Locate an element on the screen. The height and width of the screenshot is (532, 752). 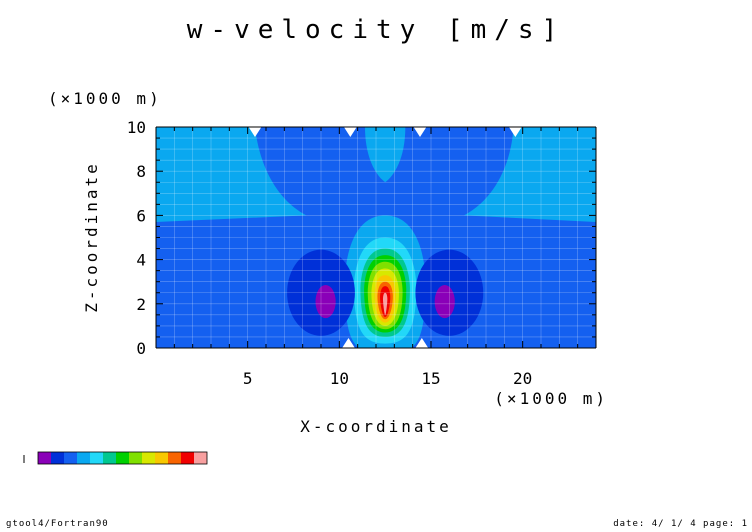
x-tick-label: 5 is located at coordinates (248, 378).